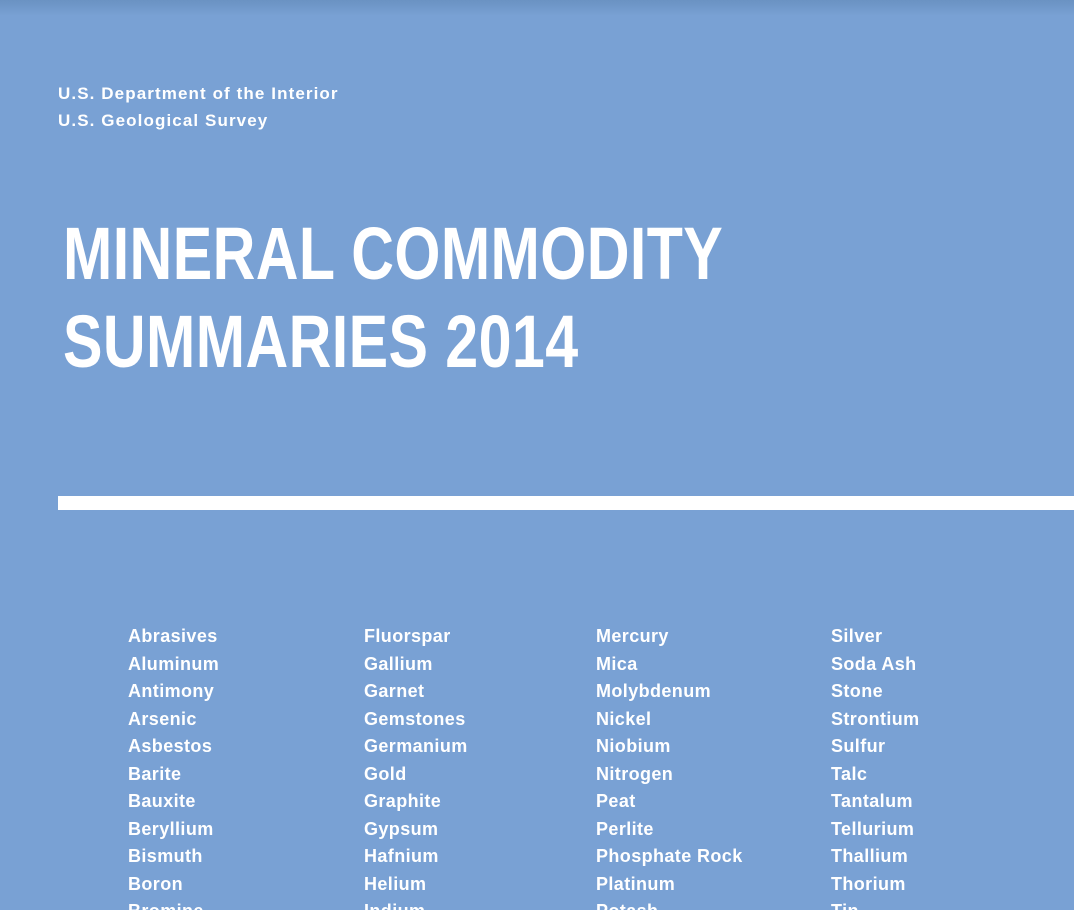 Image resolution: width=1074 pixels, height=910 pixels. Describe the element at coordinates (165, 856) in the screenshot. I see `commodity-item: Bismuth` at that location.